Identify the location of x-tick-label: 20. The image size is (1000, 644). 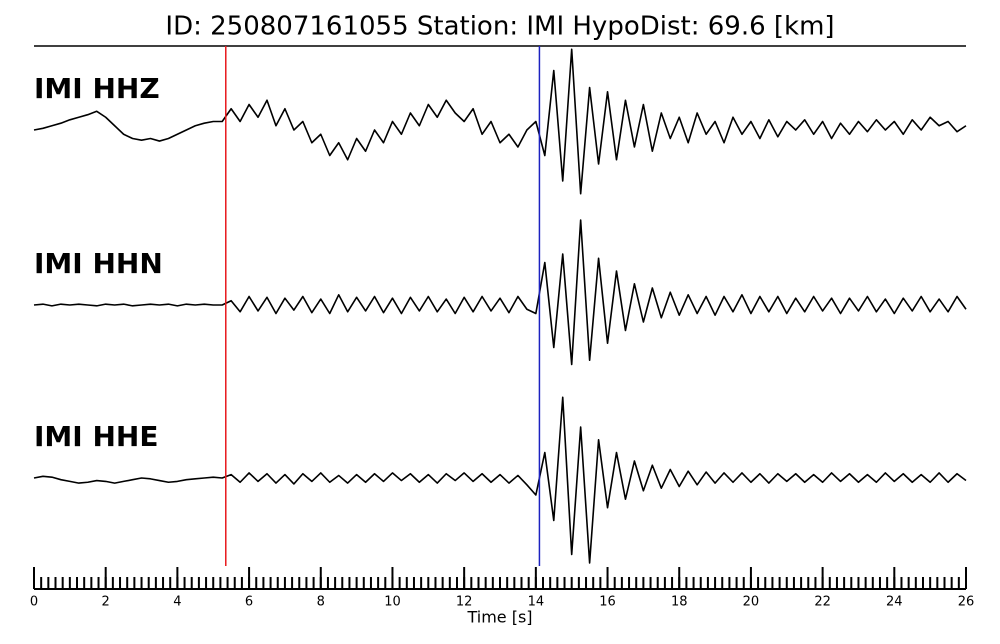
(751, 602).